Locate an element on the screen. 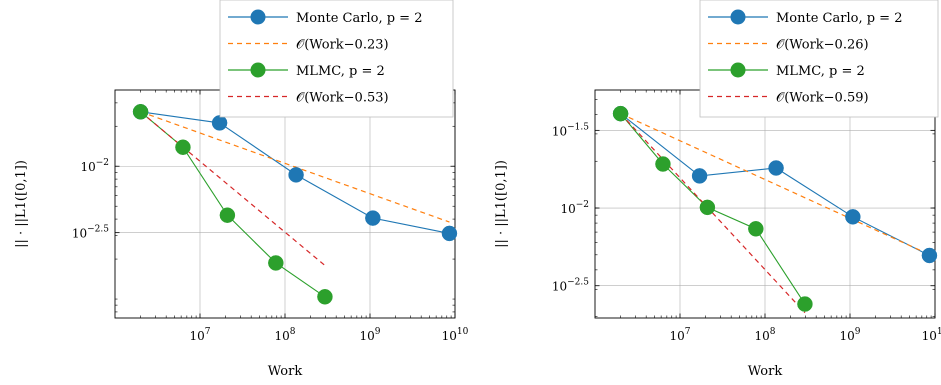 Image resolution: width=941 pixels, height=385 pixels. legend-label: 𝒪(Work−0.59) is located at coordinates (822, 98).